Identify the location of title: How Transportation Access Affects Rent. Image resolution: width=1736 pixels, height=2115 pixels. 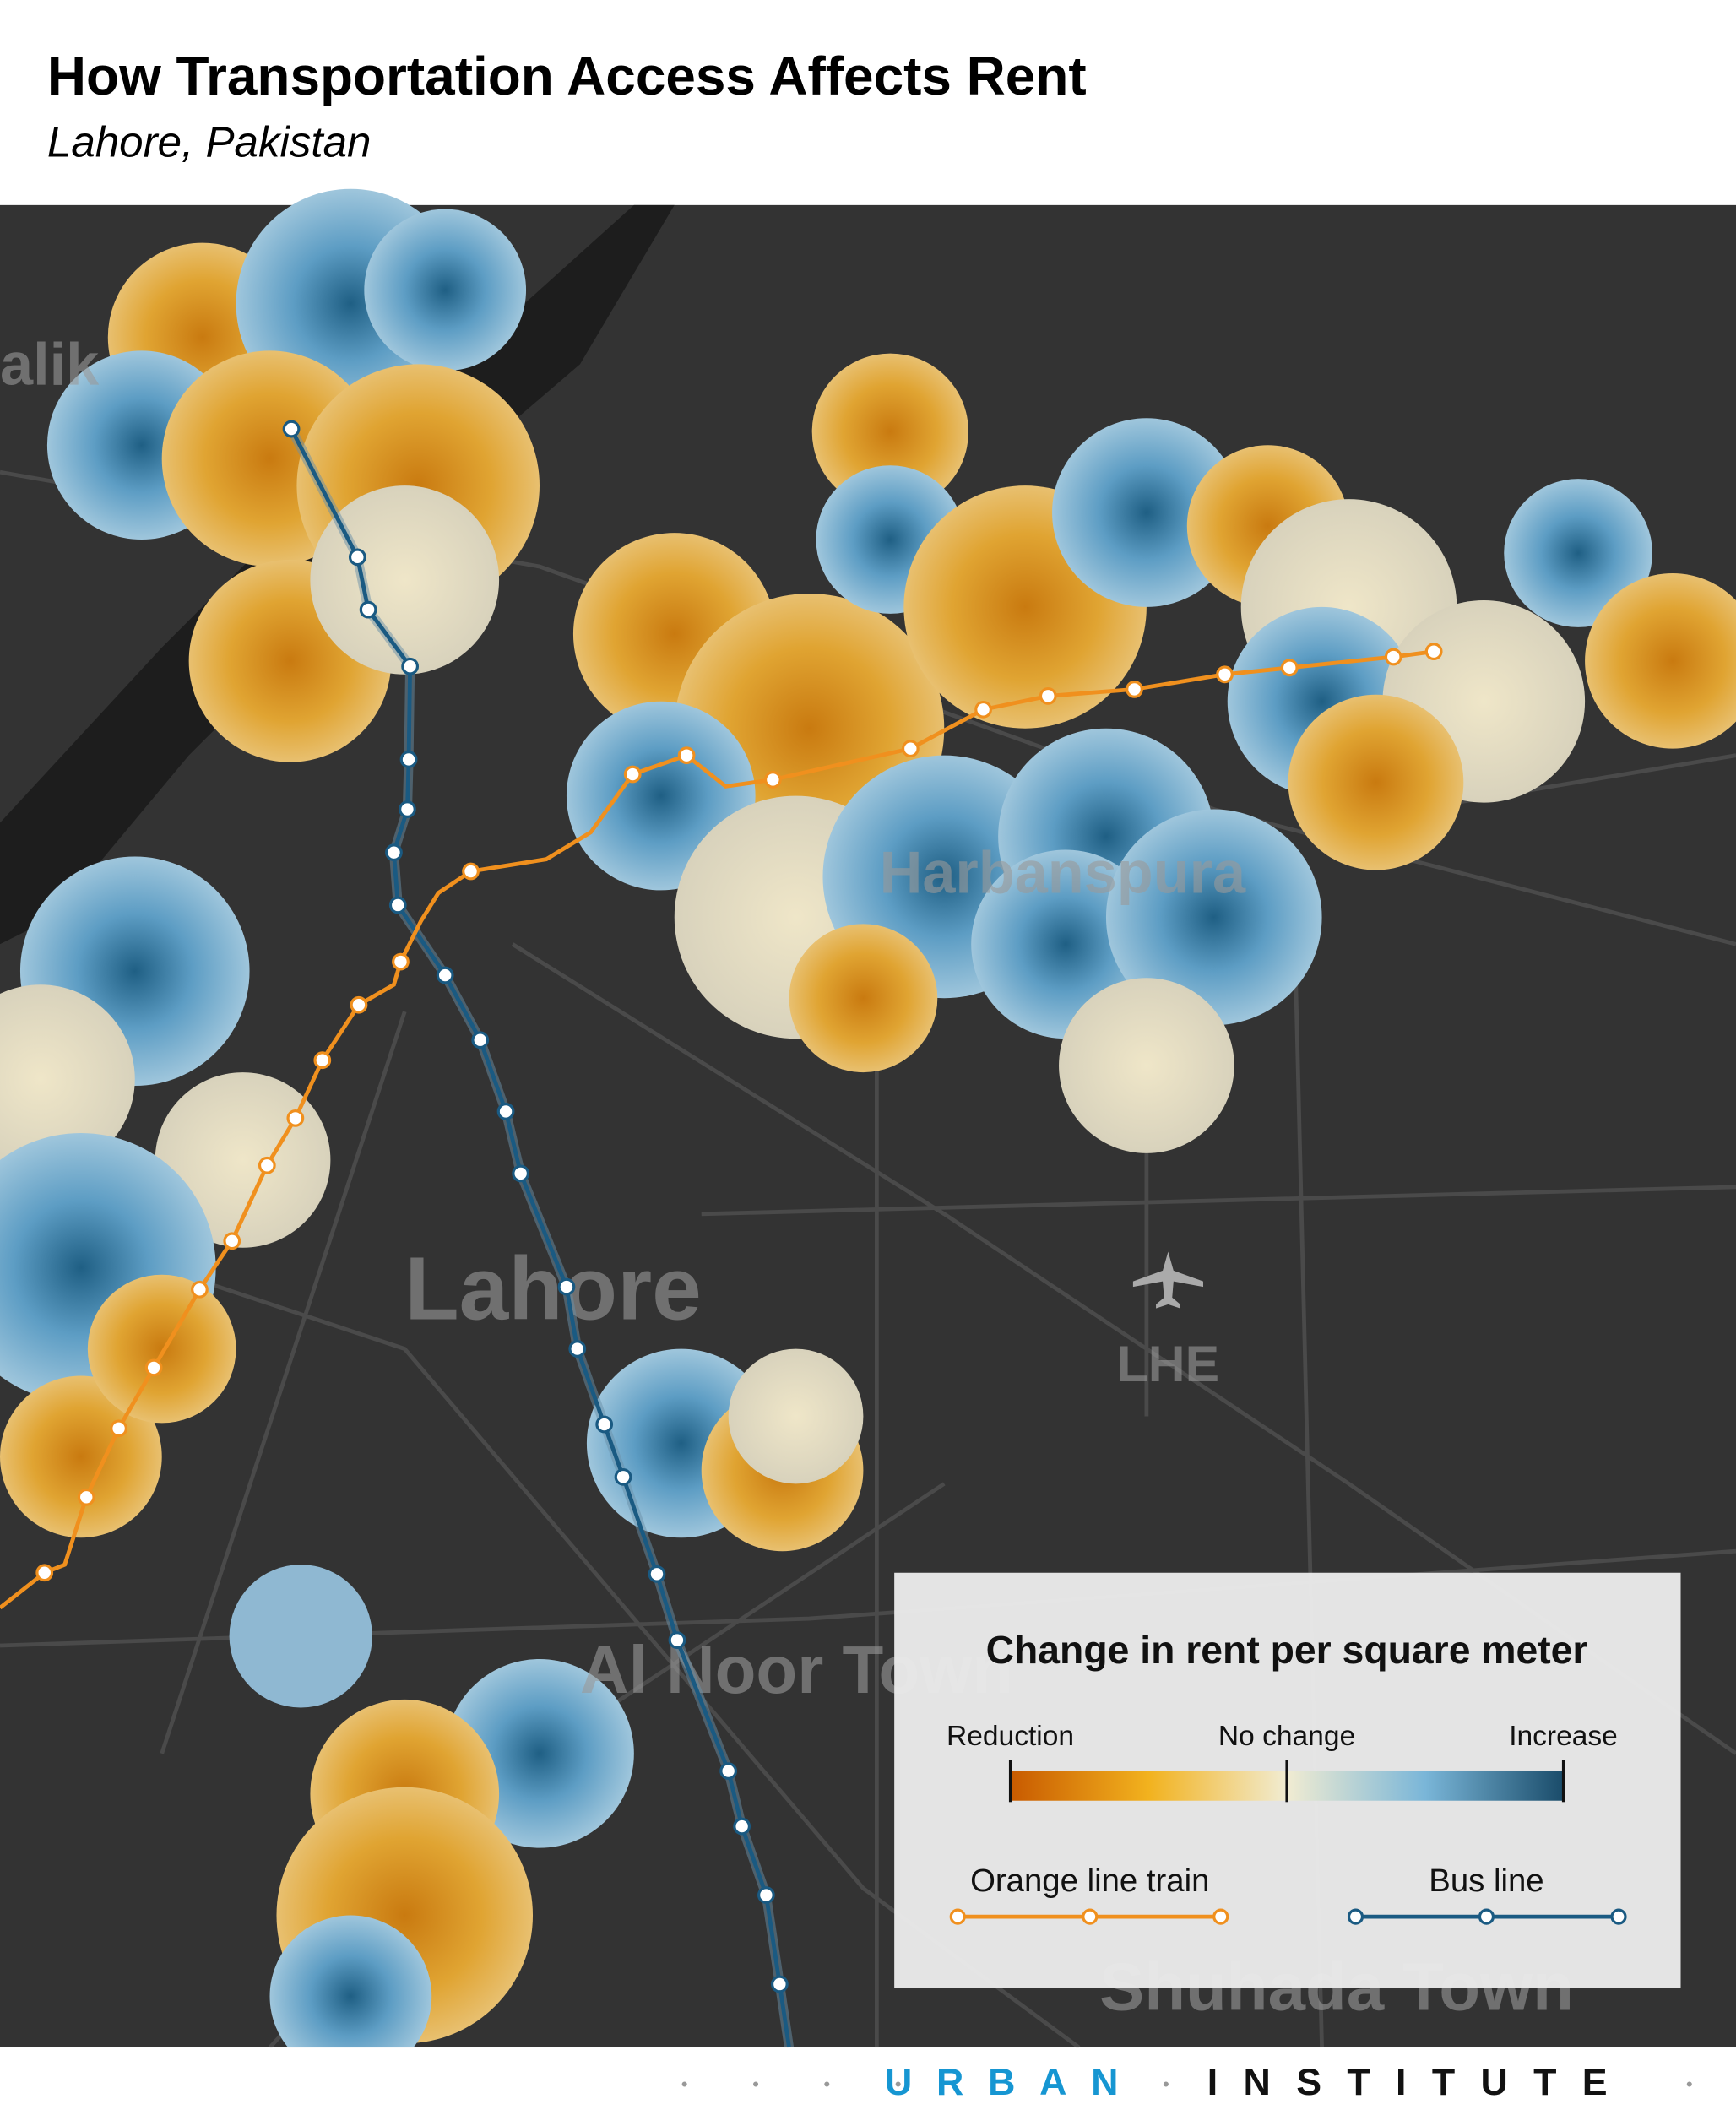
(567, 76).